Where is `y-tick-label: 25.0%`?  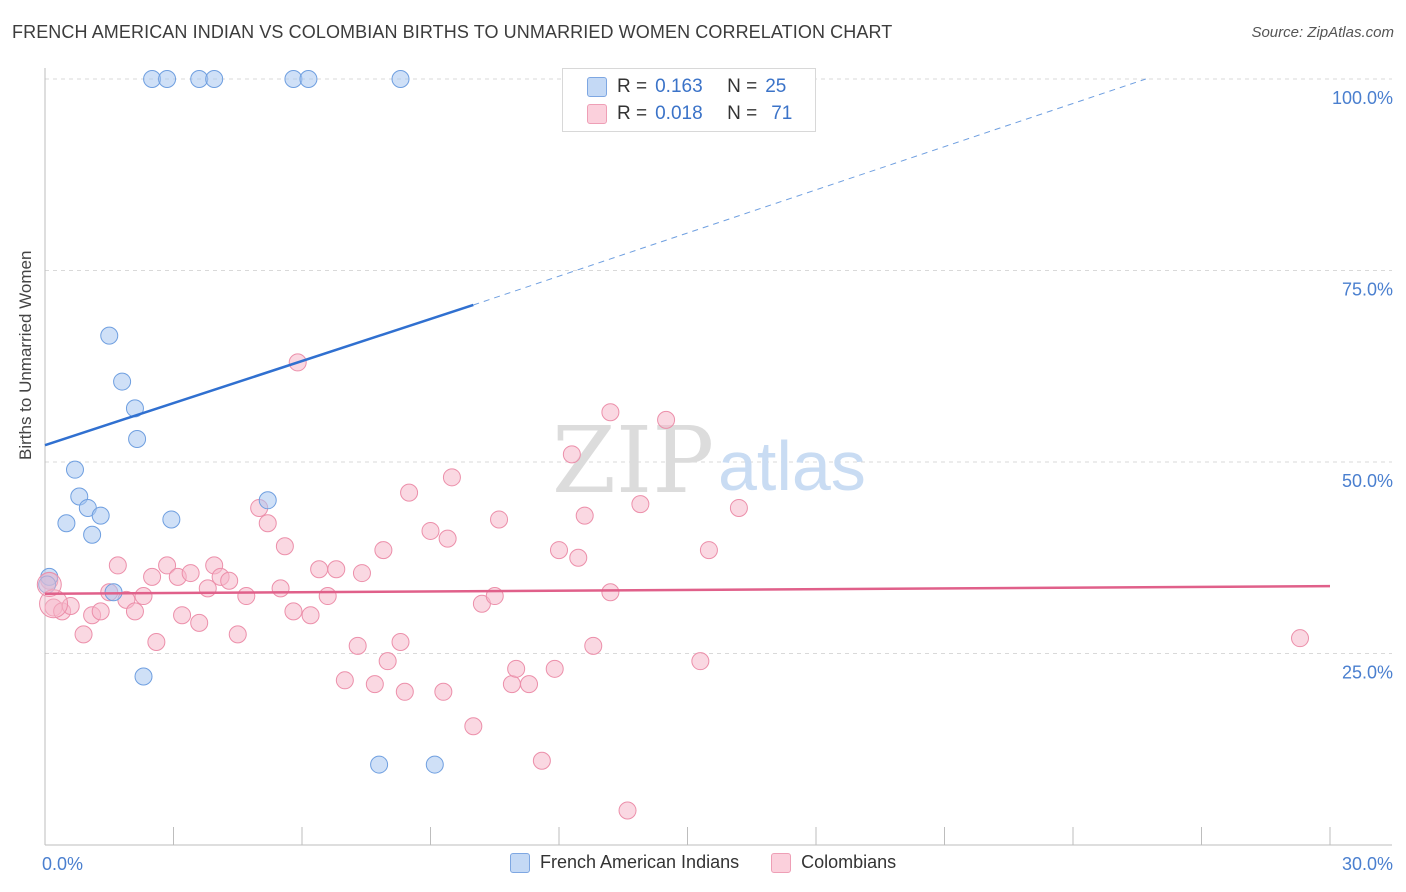 y-tick-label: 25.0% is located at coordinates (1367, 673).